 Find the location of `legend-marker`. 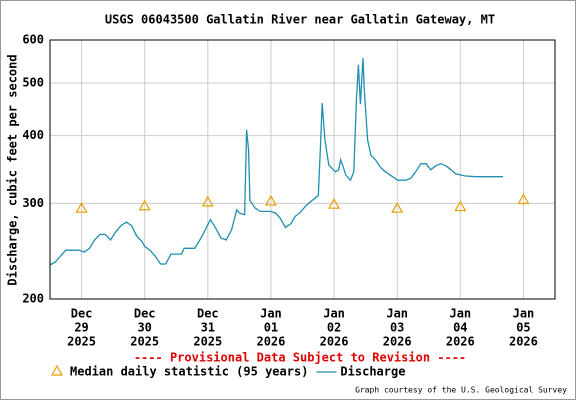

legend-marker is located at coordinates (57, 370).